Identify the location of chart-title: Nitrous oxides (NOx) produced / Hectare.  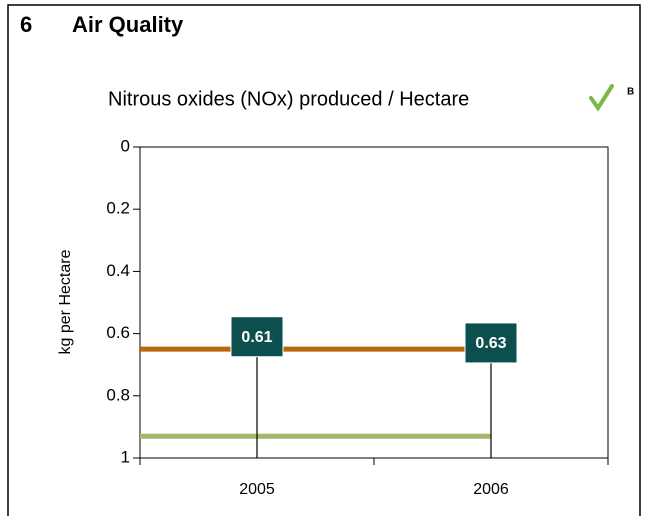
(288, 99).